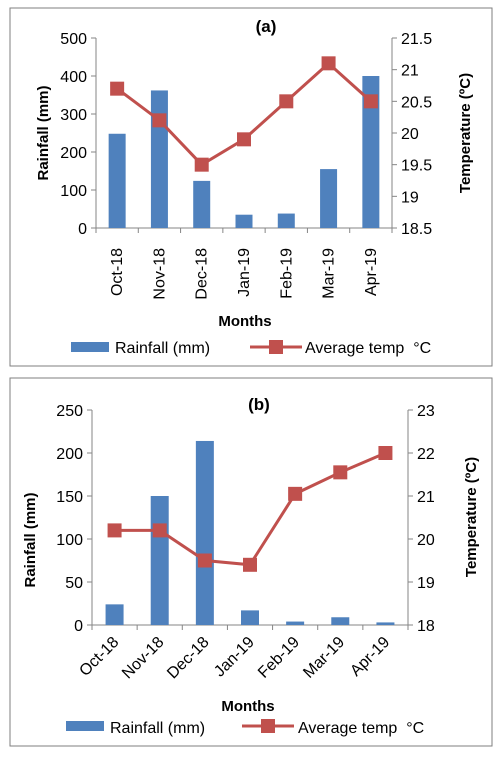  Describe the element at coordinates (329, 273) in the screenshot. I see `x-tick-label: Mar-19` at that location.